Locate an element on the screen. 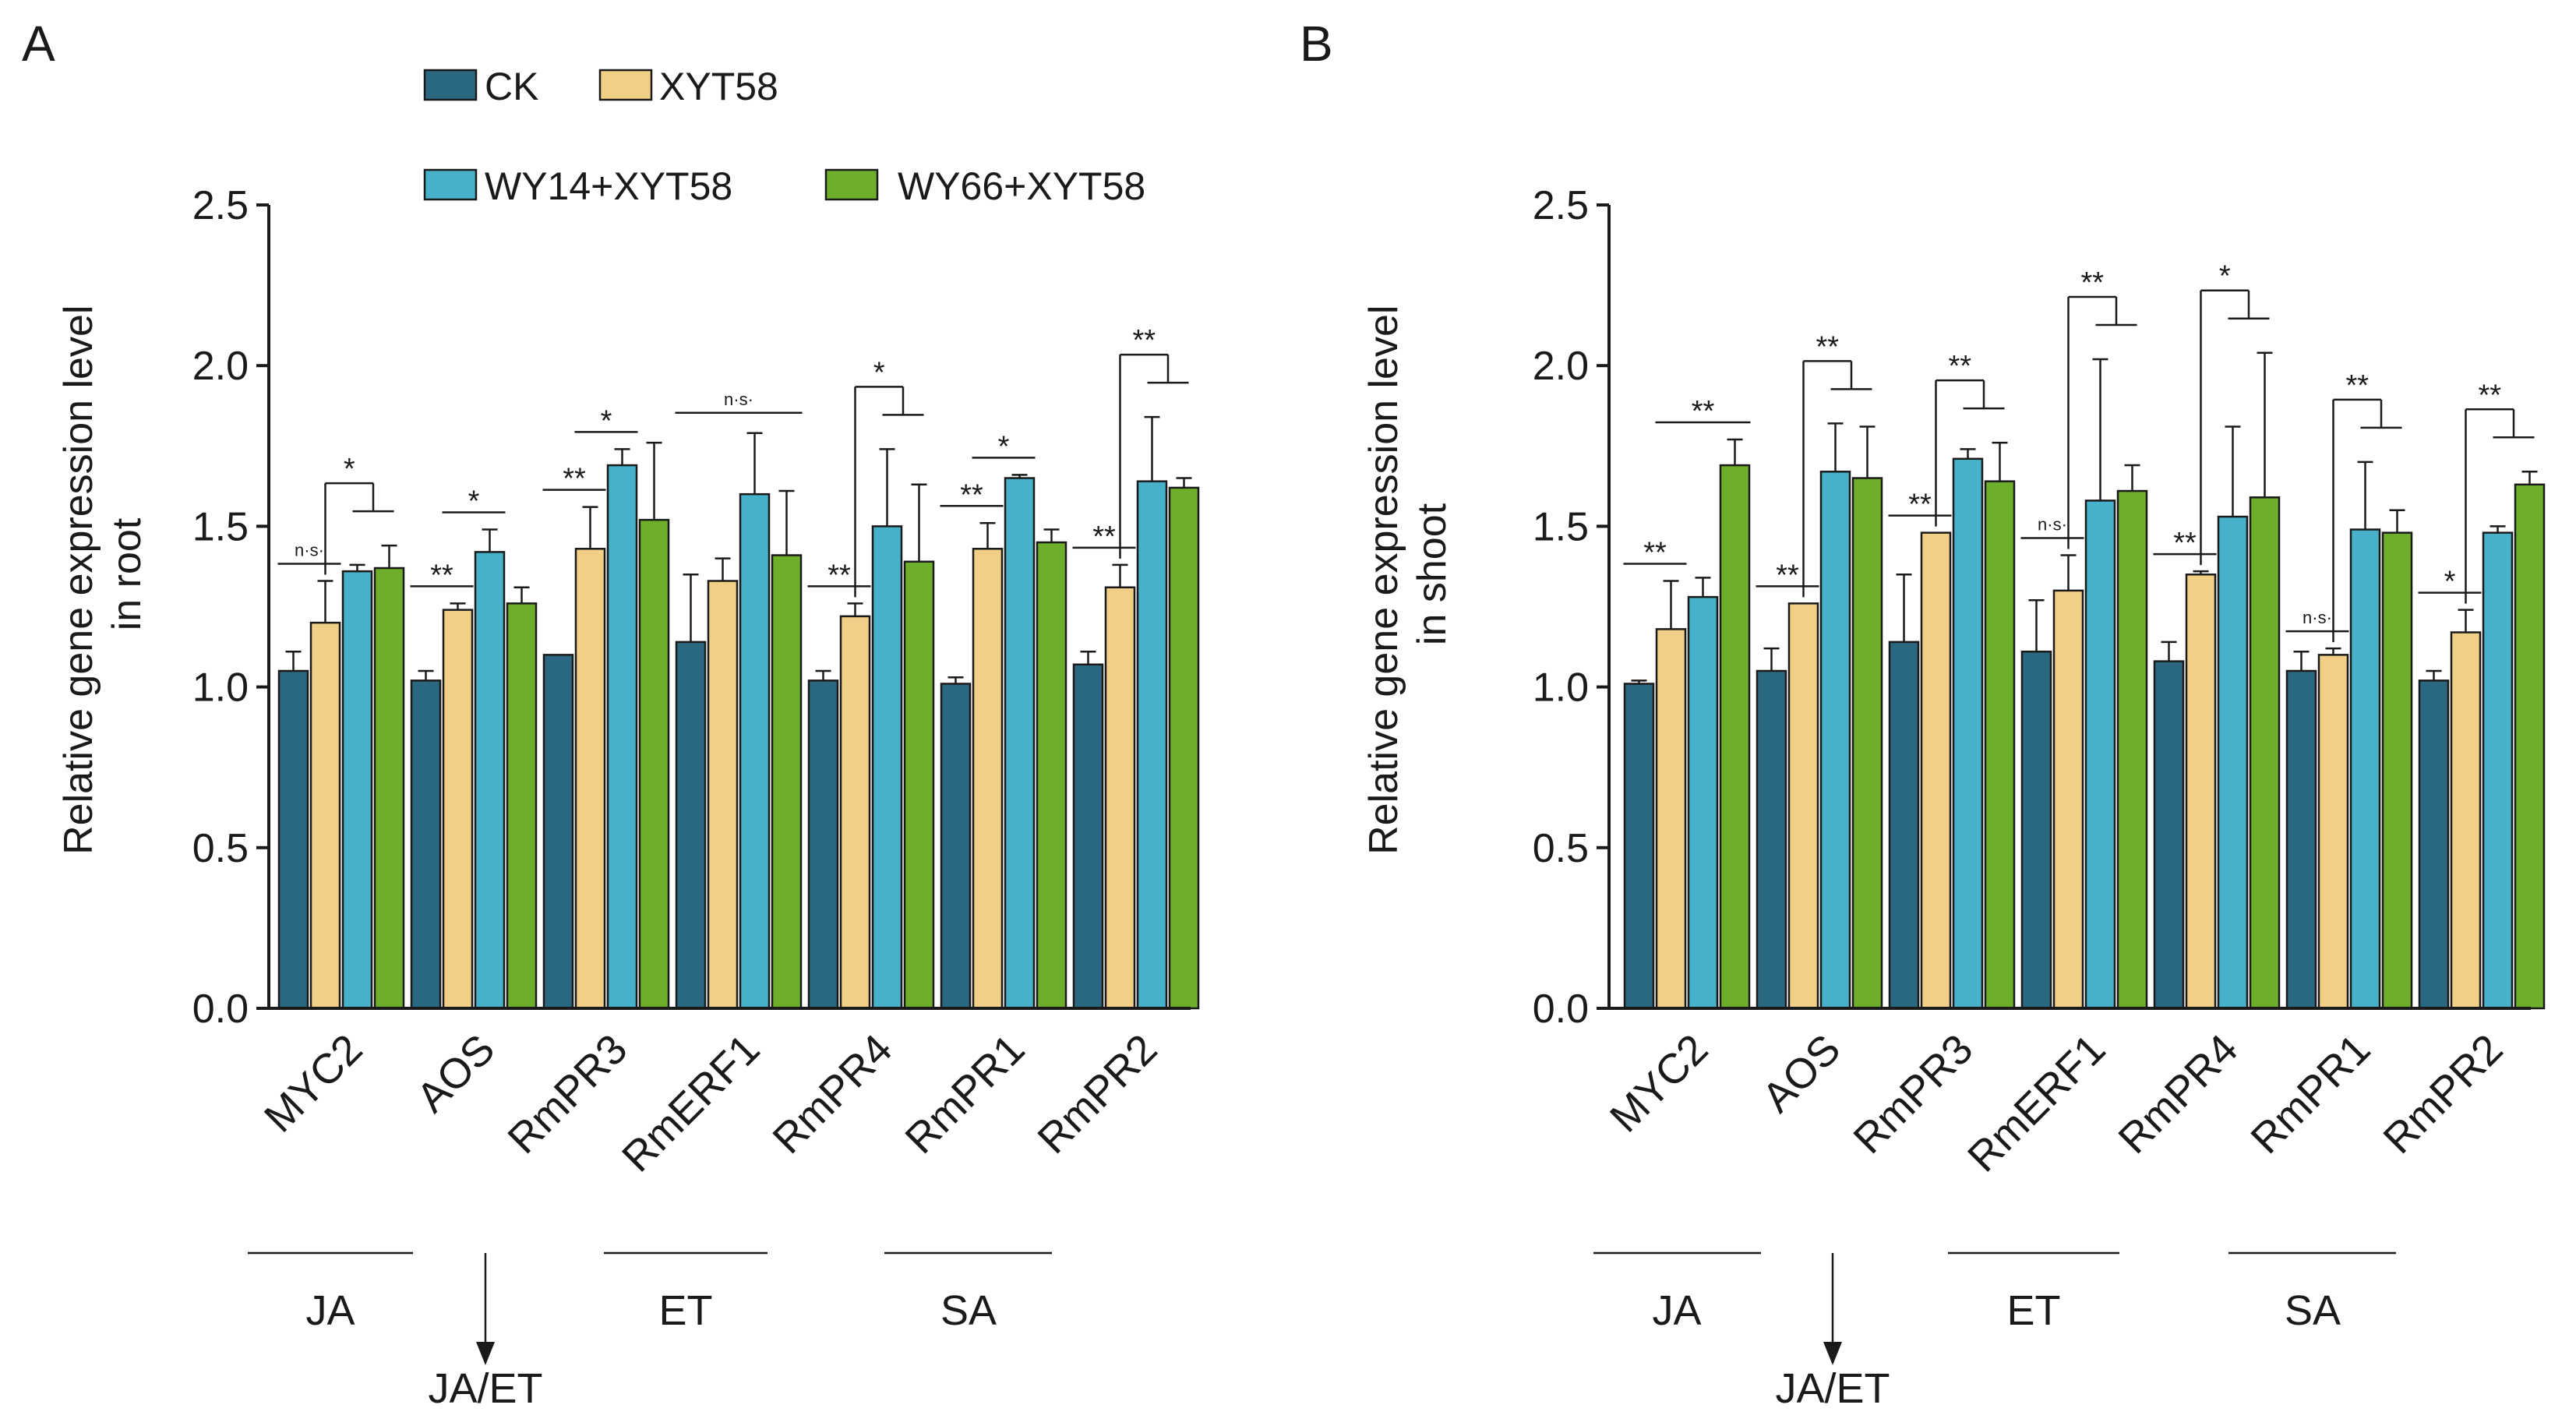 The width and height of the screenshot is (2576, 1426). panel-b-bar-rmpr3-xyt58 is located at coordinates (1936, 771).